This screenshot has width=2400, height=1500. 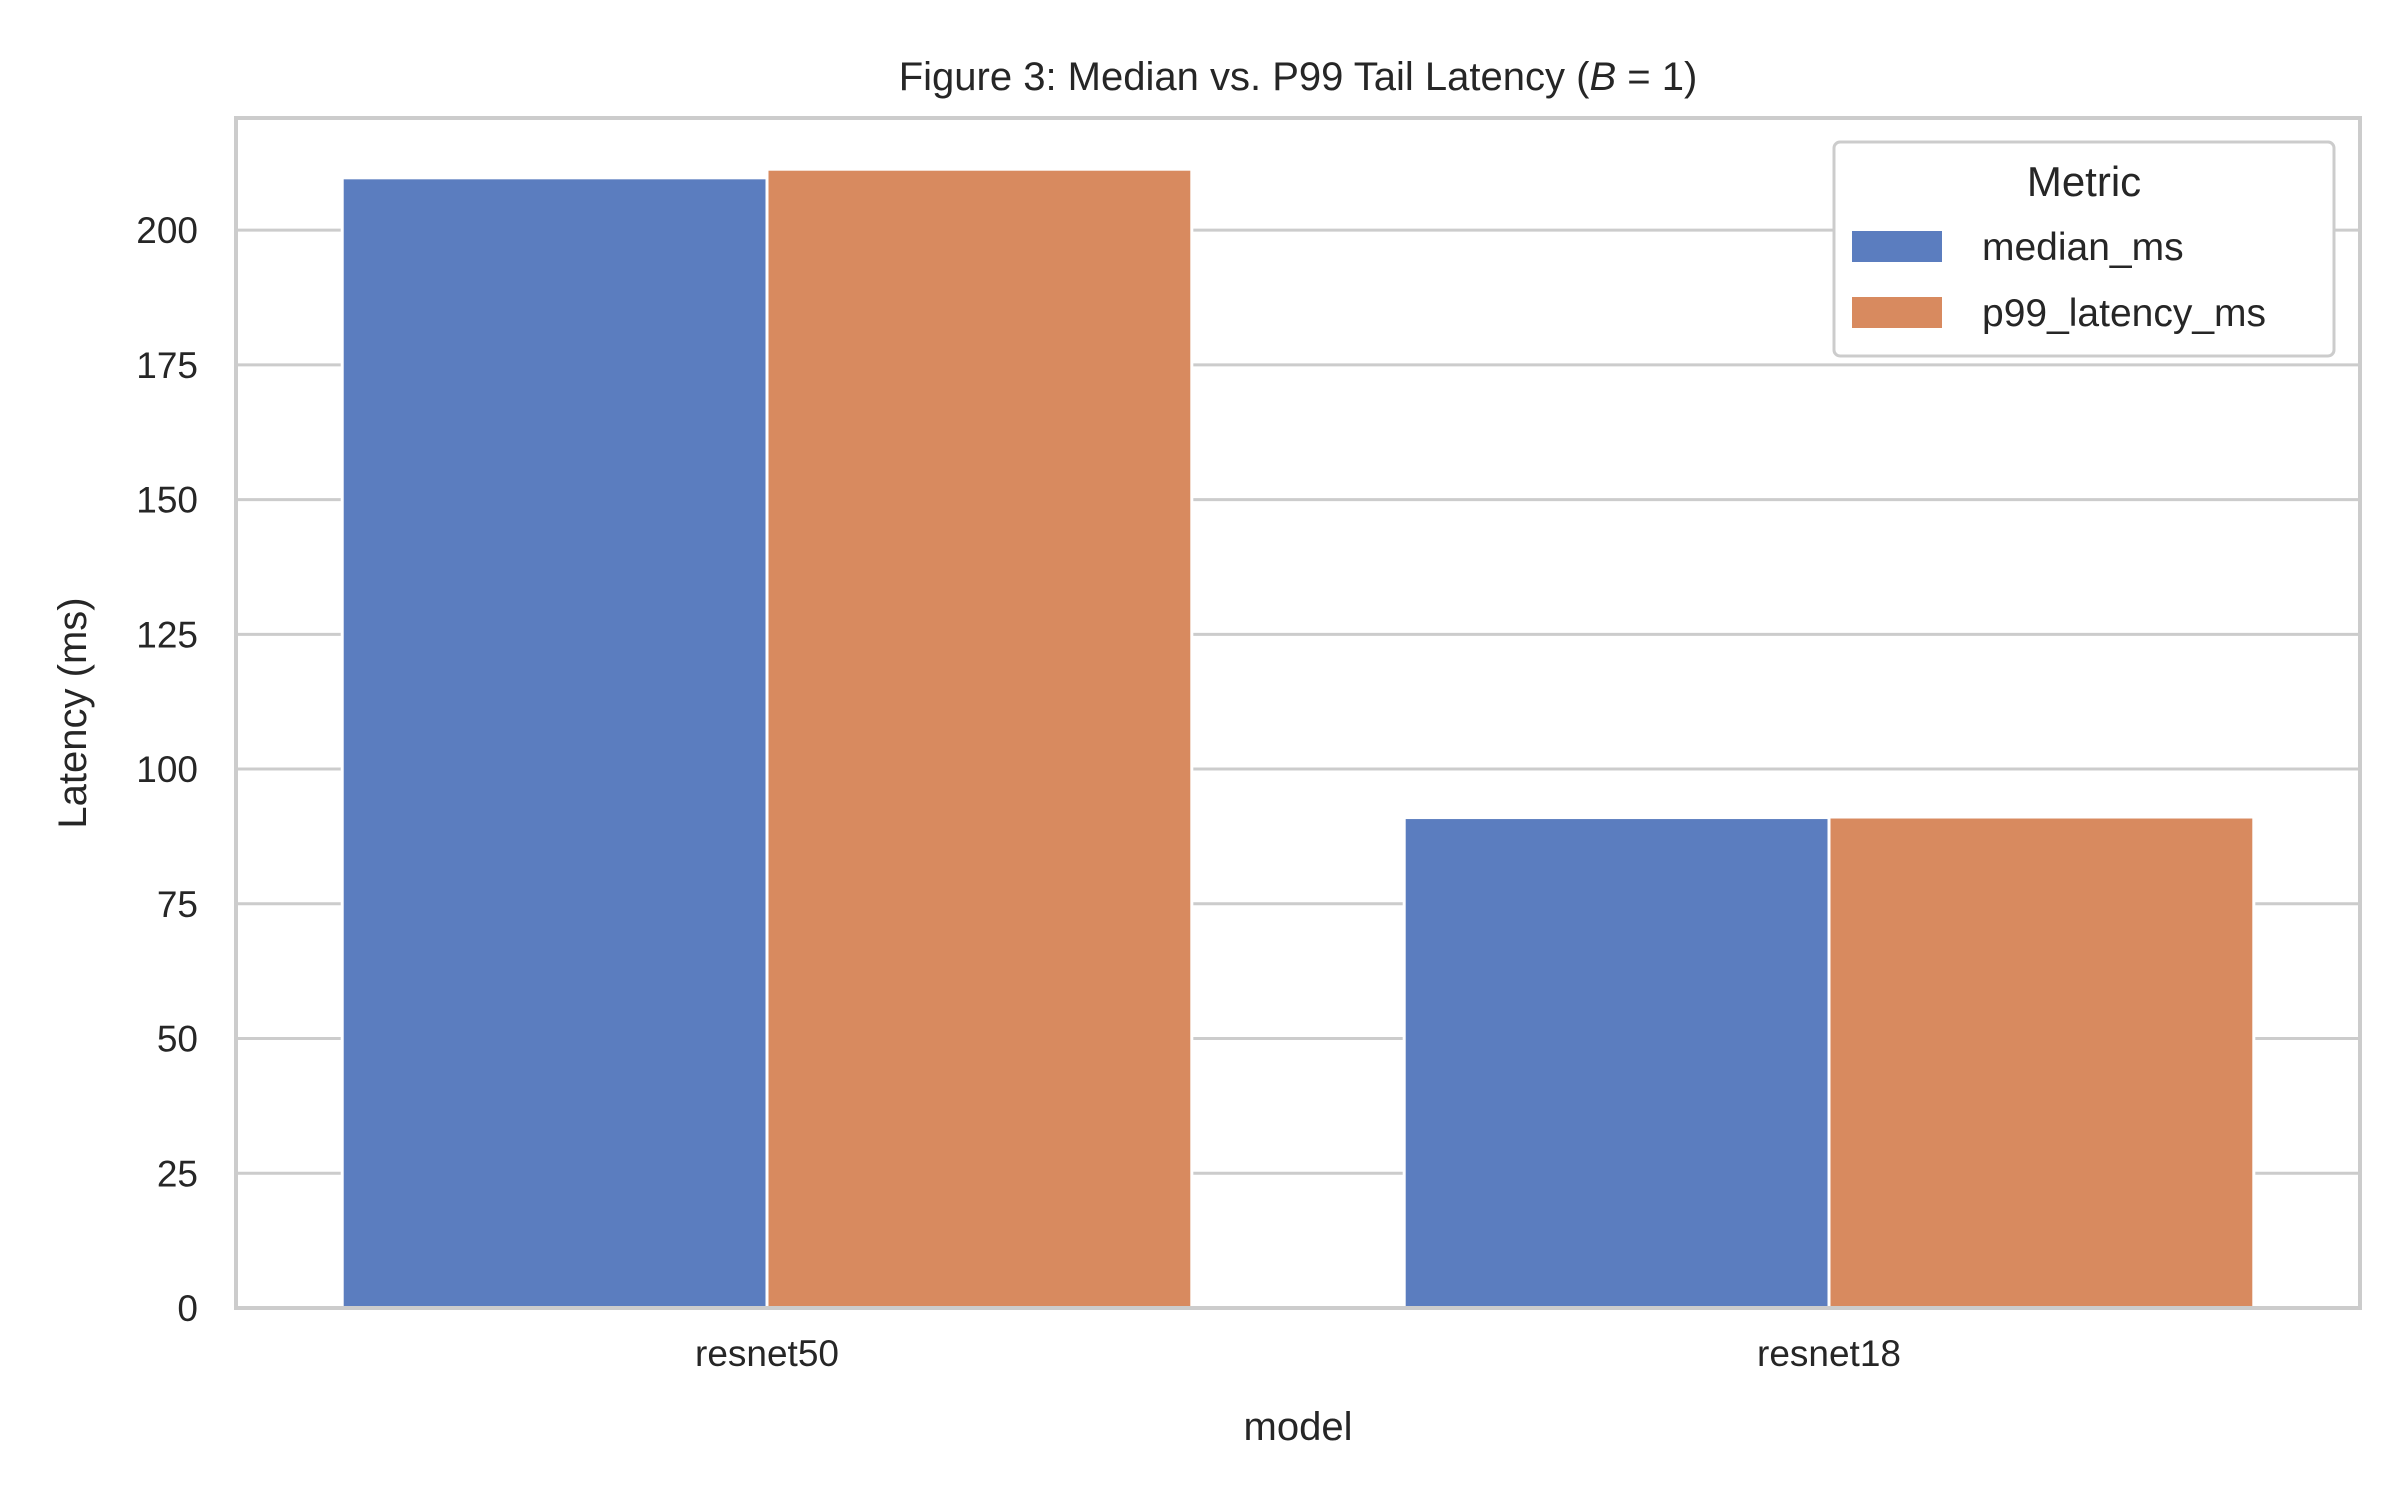 I want to click on y-tick-label: 175, so click(x=167, y=365).